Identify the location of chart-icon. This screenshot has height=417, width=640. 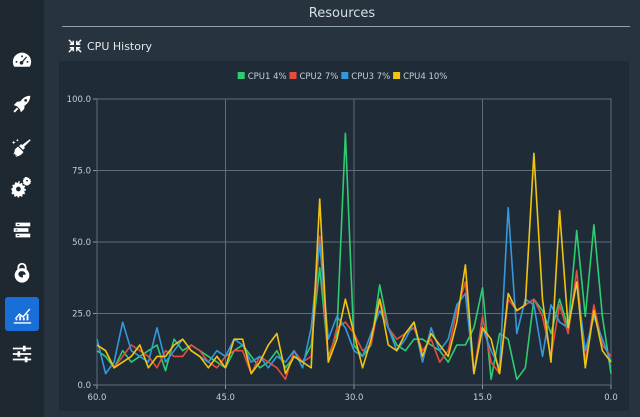
(22, 316).